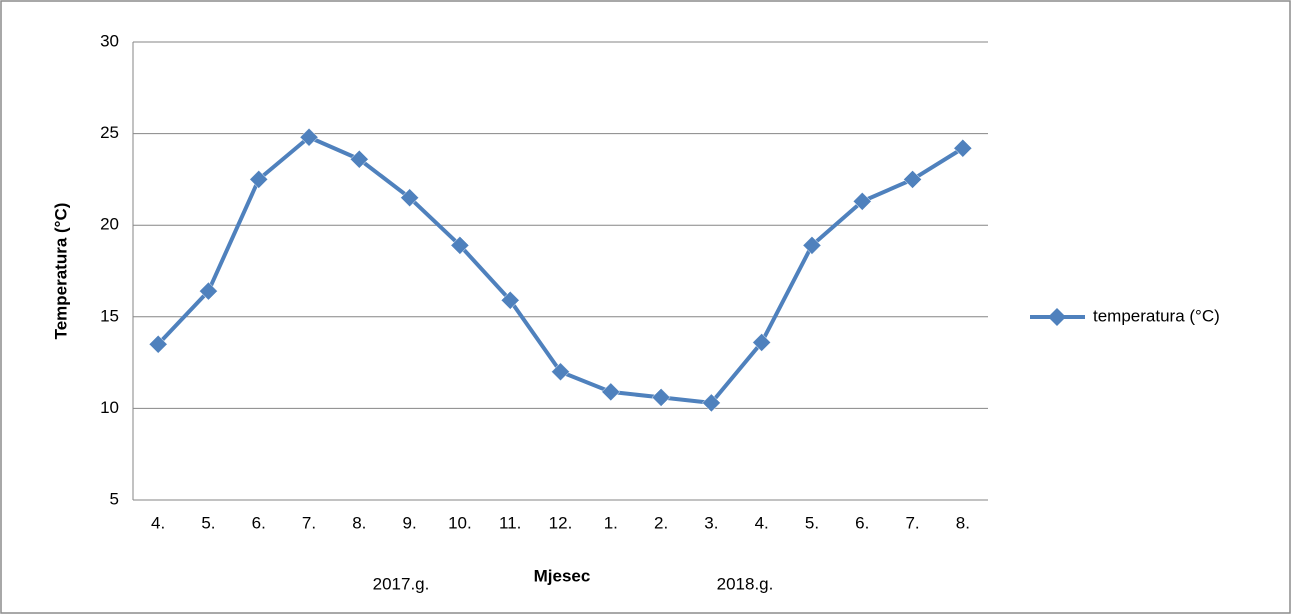 This screenshot has width=1292, height=615. What do you see at coordinates (611, 522) in the screenshot?
I see `x-tick-label: 1.` at bounding box center [611, 522].